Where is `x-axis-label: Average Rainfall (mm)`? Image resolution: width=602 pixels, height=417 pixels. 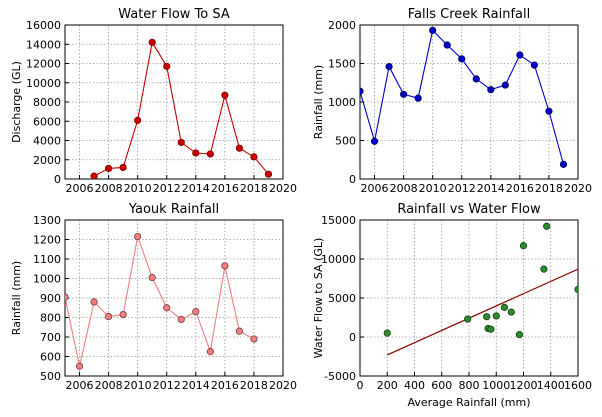 x-axis-label: Average Rainfall (mm) is located at coordinates (468, 402).